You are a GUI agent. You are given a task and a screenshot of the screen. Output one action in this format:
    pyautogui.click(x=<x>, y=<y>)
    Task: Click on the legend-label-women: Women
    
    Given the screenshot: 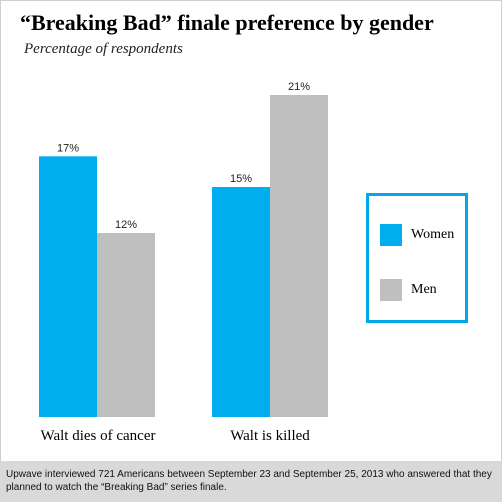 What is the action you would take?
    pyautogui.click(x=433, y=234)
    